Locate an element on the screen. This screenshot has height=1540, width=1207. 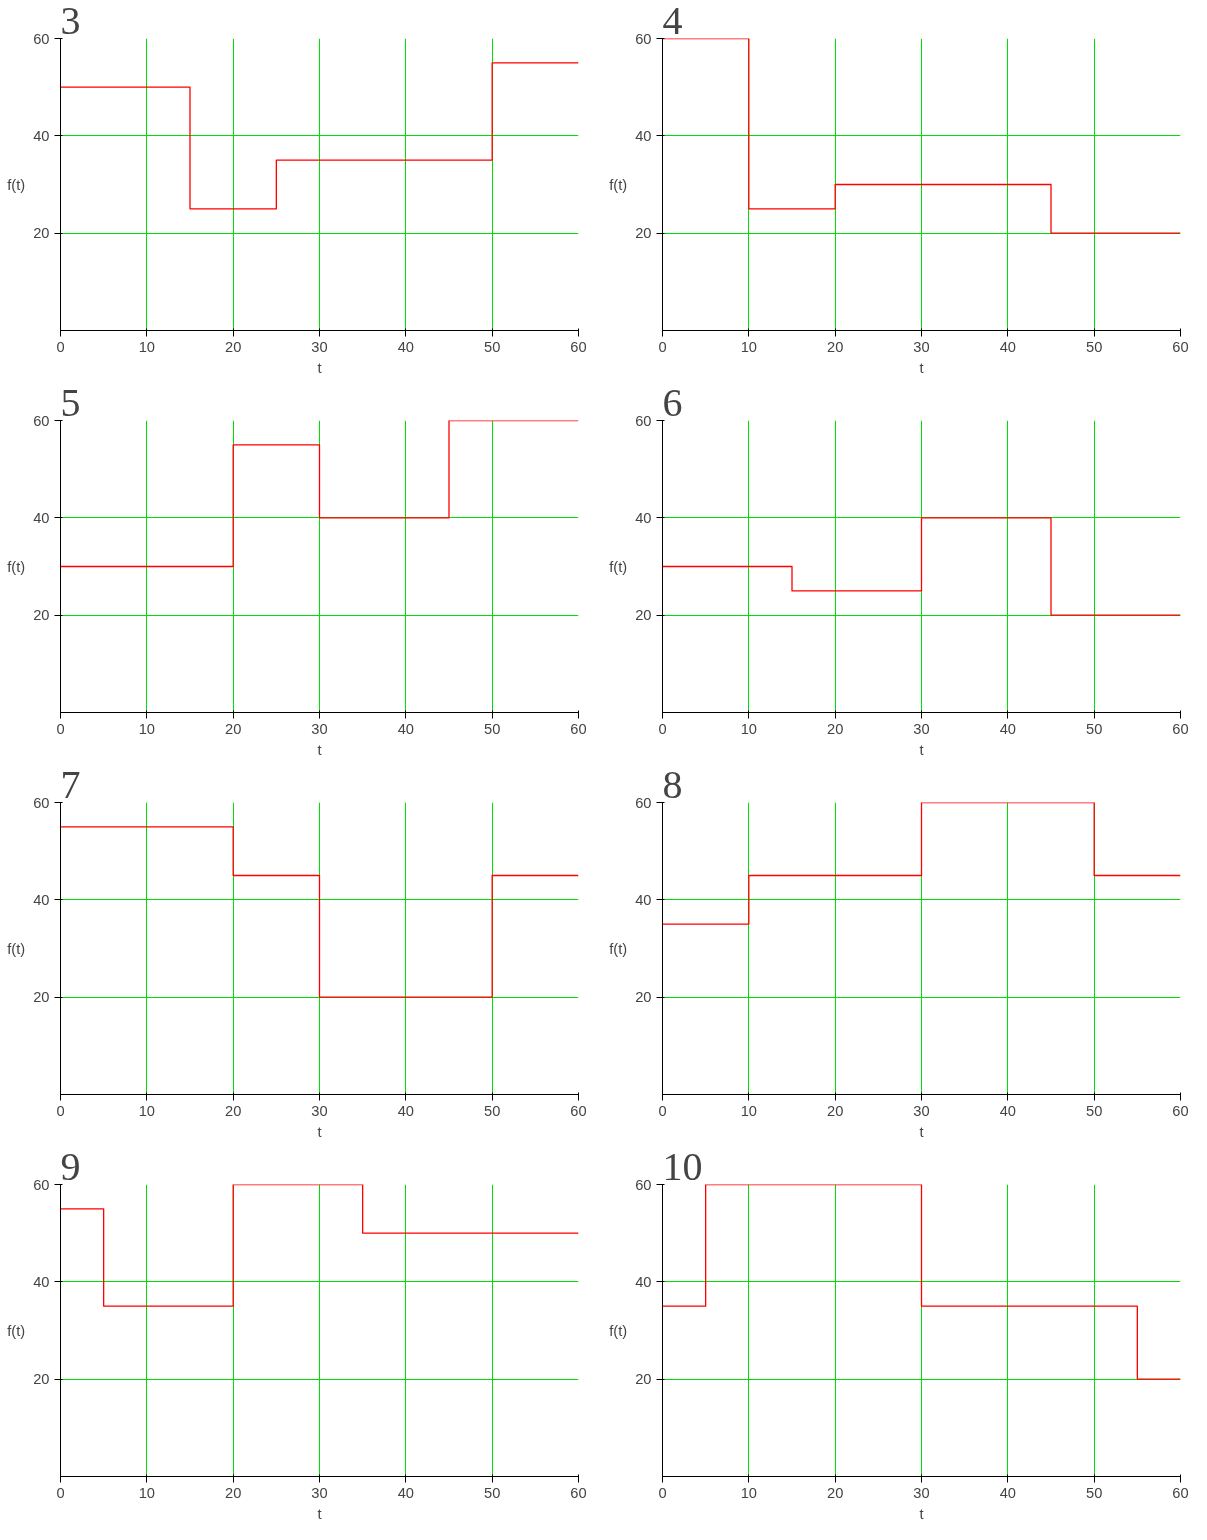
chart-title: 7 is located at coordinates (70, 784).